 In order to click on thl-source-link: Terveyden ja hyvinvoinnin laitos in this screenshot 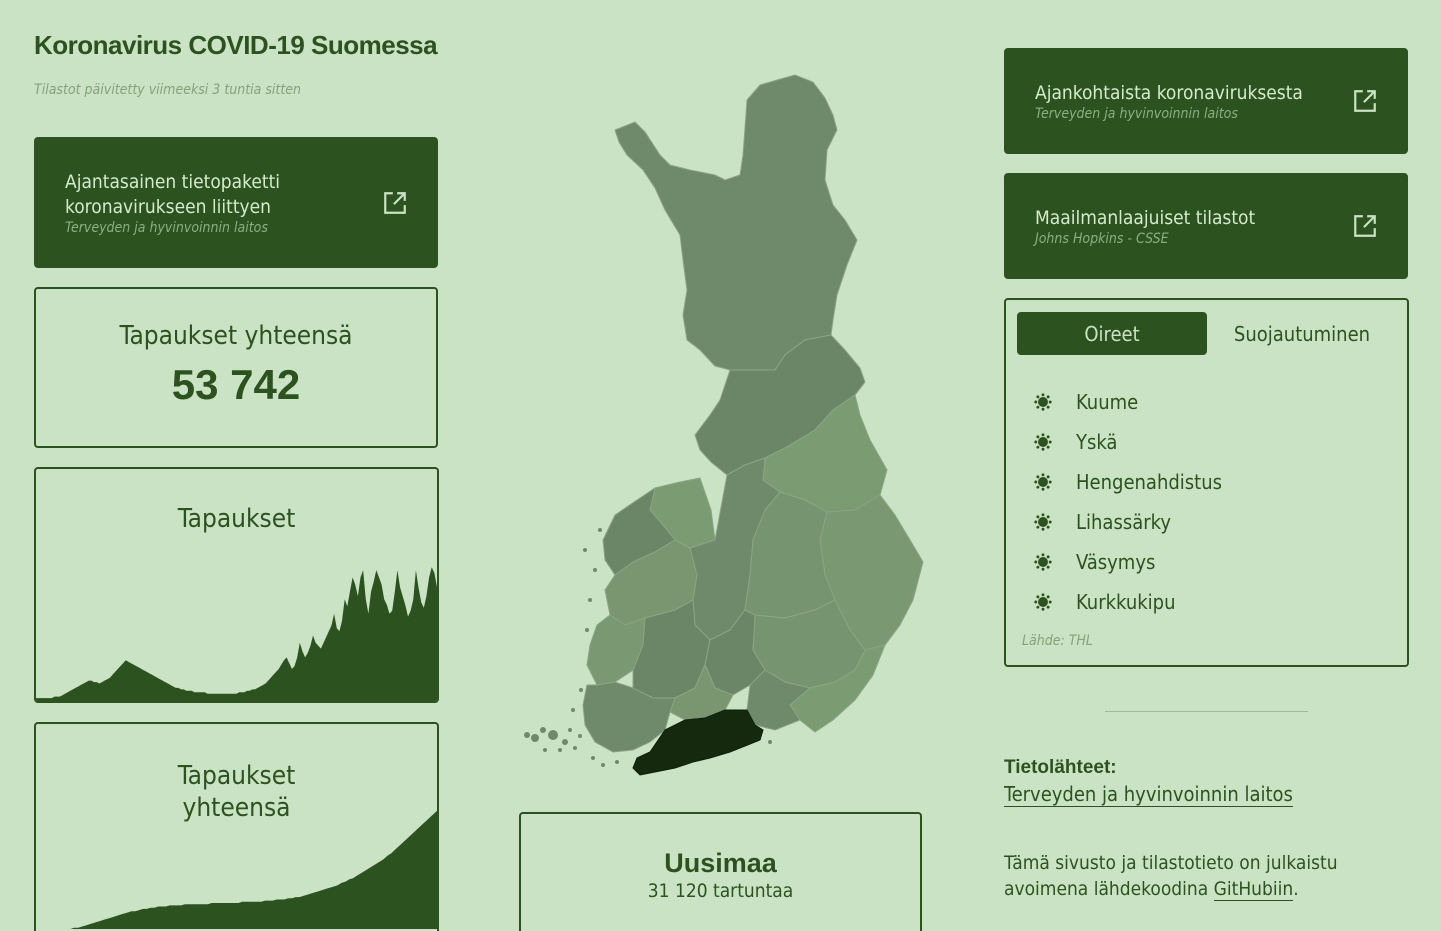, I will do `click(1148, 794)`.